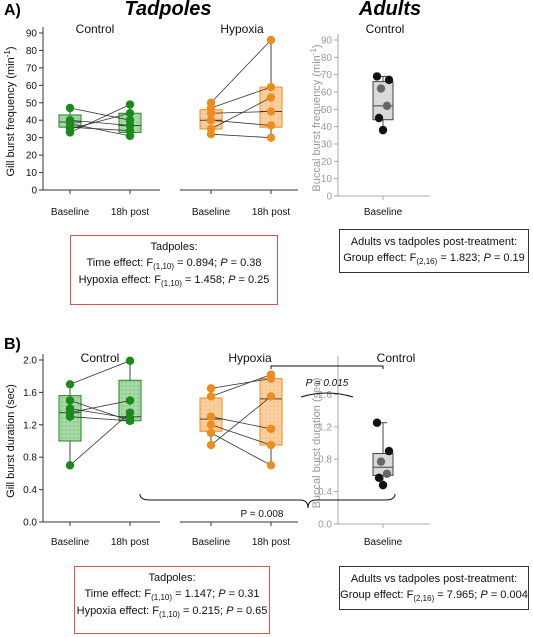 This screenshot has height=637, width=533. I want to click on chart-6-y-tick-label: 1.6, so click(325, 395).